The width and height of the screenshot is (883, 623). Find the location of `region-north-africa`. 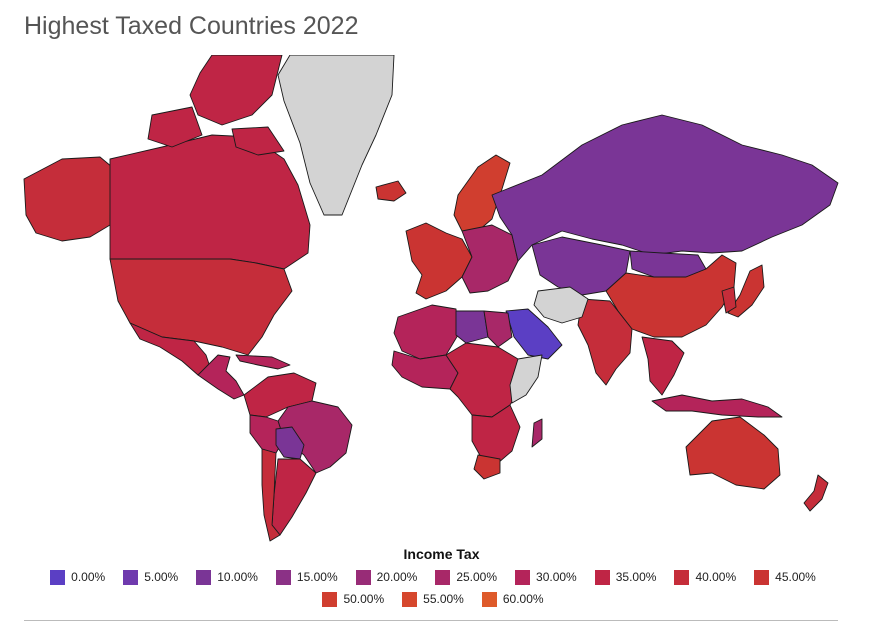

region-north-africa is located at coordinates (426, 332).